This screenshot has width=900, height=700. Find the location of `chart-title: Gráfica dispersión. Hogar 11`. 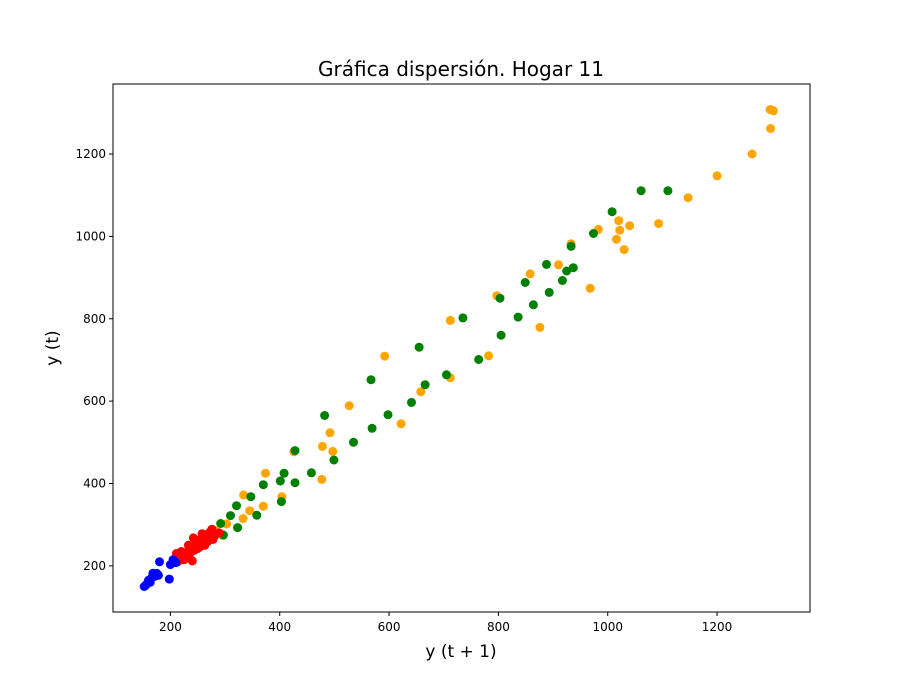

chart-title: Gráfica dispersión. Hogar 11 is located at coordinates (461, 69).